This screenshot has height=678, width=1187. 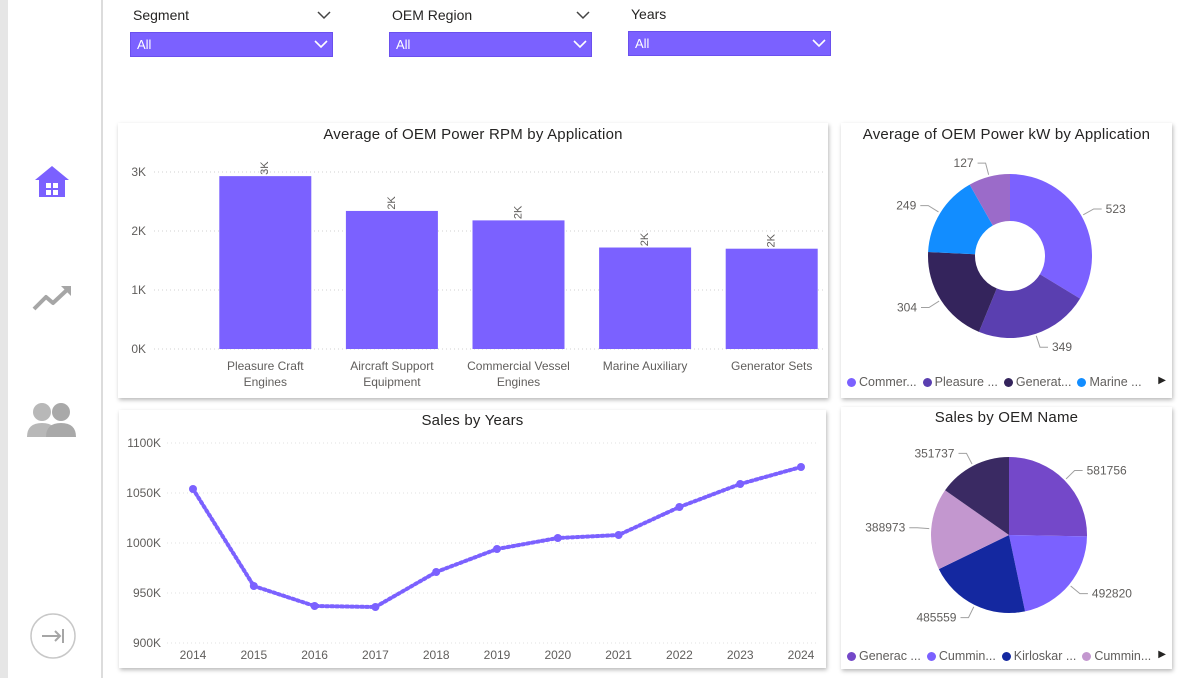 What do you see at coordinates (490, 31) in the screenshot?
I see `oem-region-slicer: OEM Region All` at bounding box center [490, 31].